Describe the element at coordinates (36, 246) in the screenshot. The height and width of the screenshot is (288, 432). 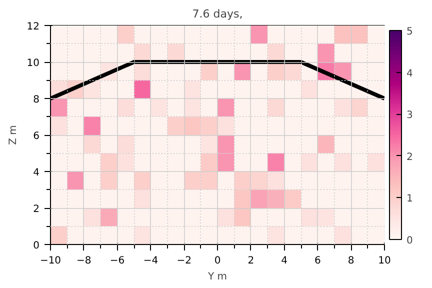
I see `y-tick-label: 0` at that location.